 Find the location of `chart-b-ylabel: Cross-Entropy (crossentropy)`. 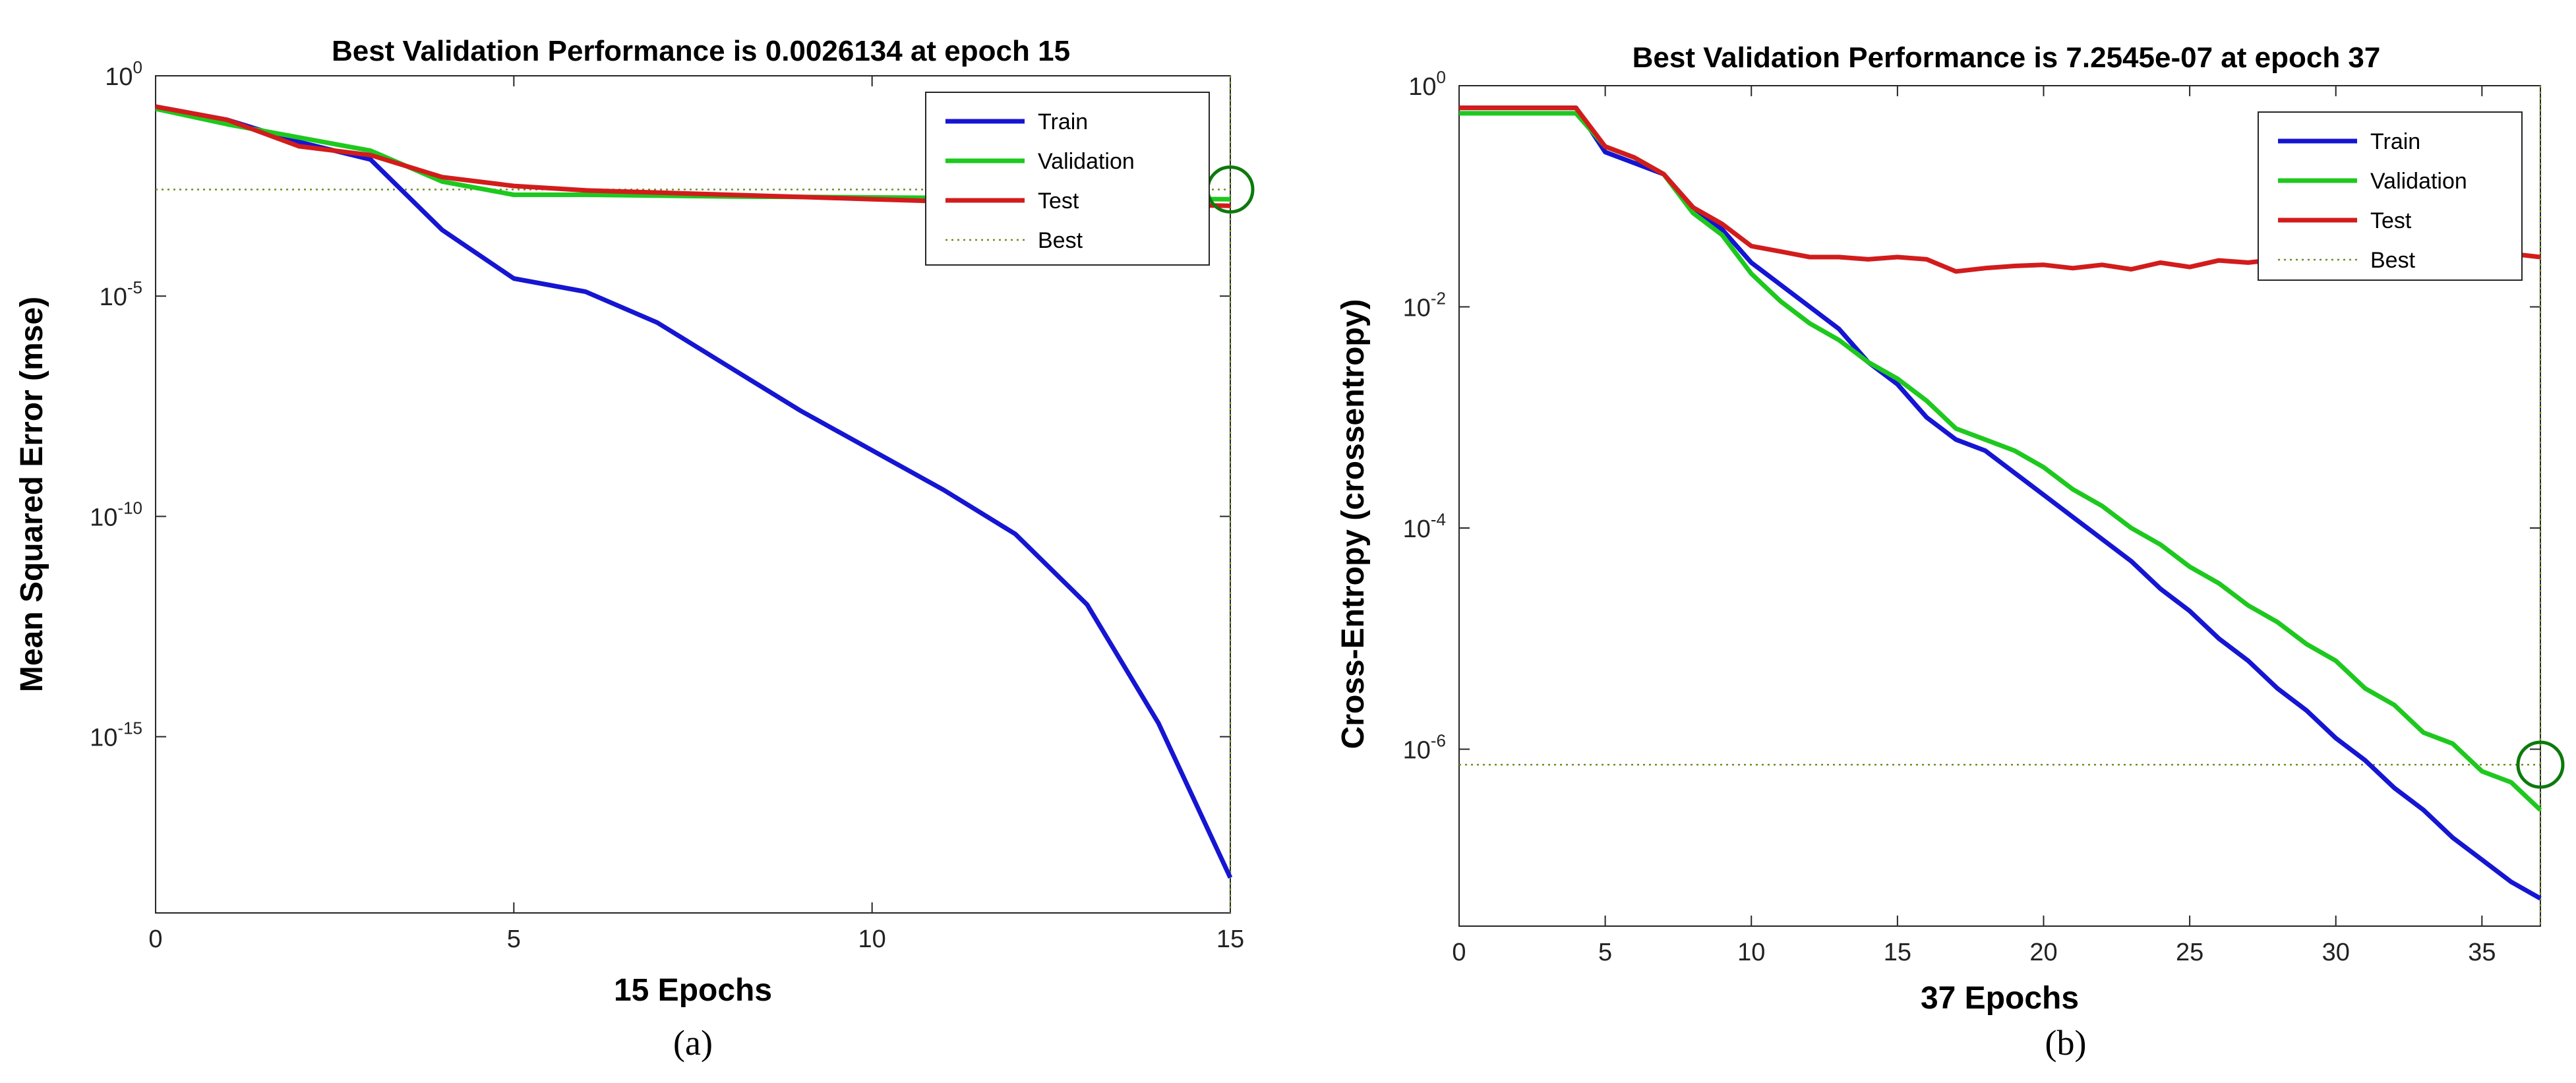

chart-b-ylabel: Cross-Entropy (crossentropy) is located at coordinates (1353, 524).